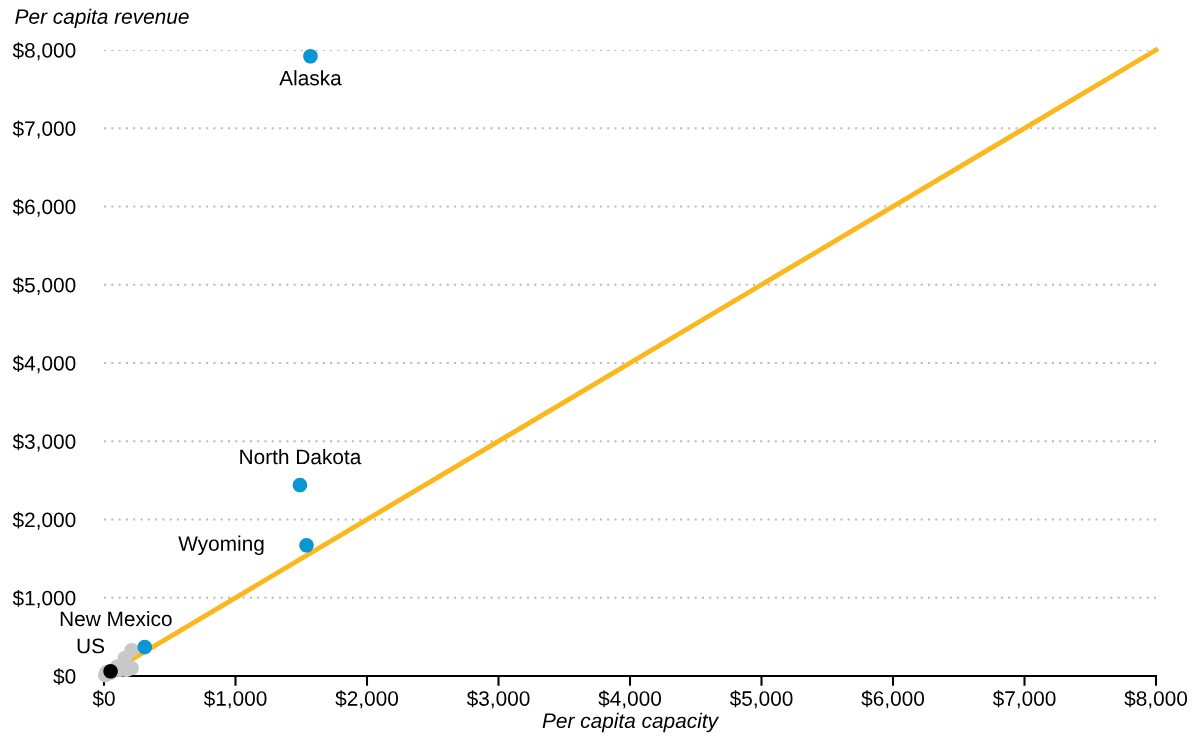  I want to click on annotation: Alaska, so click(310, 78).